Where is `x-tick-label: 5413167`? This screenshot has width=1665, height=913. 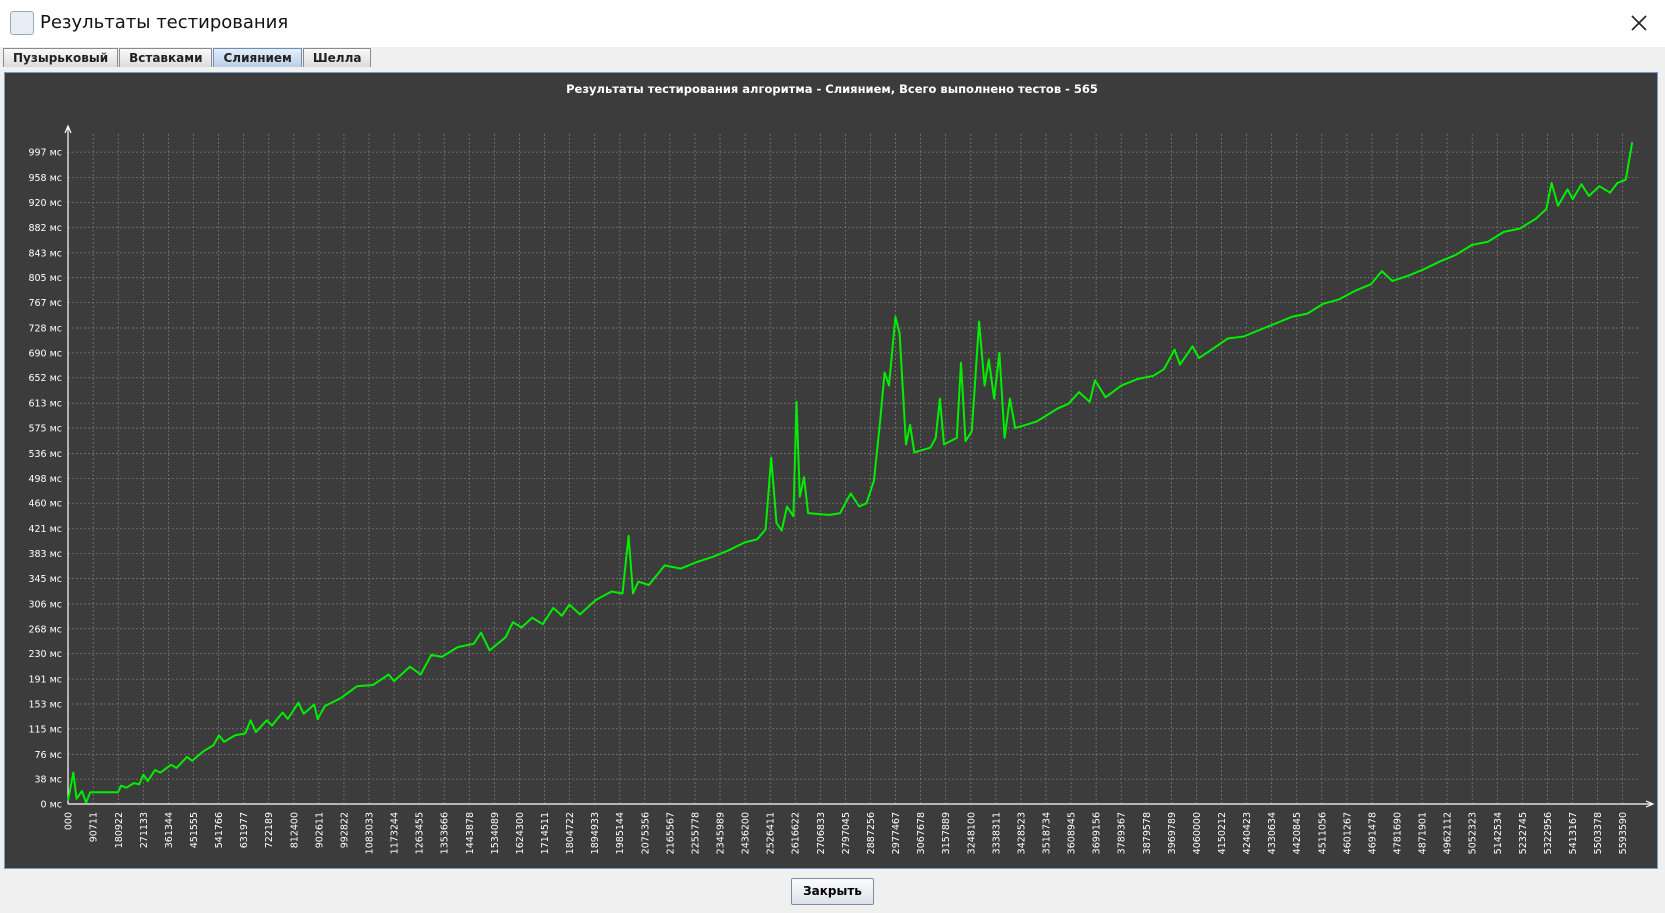
x-tick-label: 5413167 is located at coordinates (1573, 833).